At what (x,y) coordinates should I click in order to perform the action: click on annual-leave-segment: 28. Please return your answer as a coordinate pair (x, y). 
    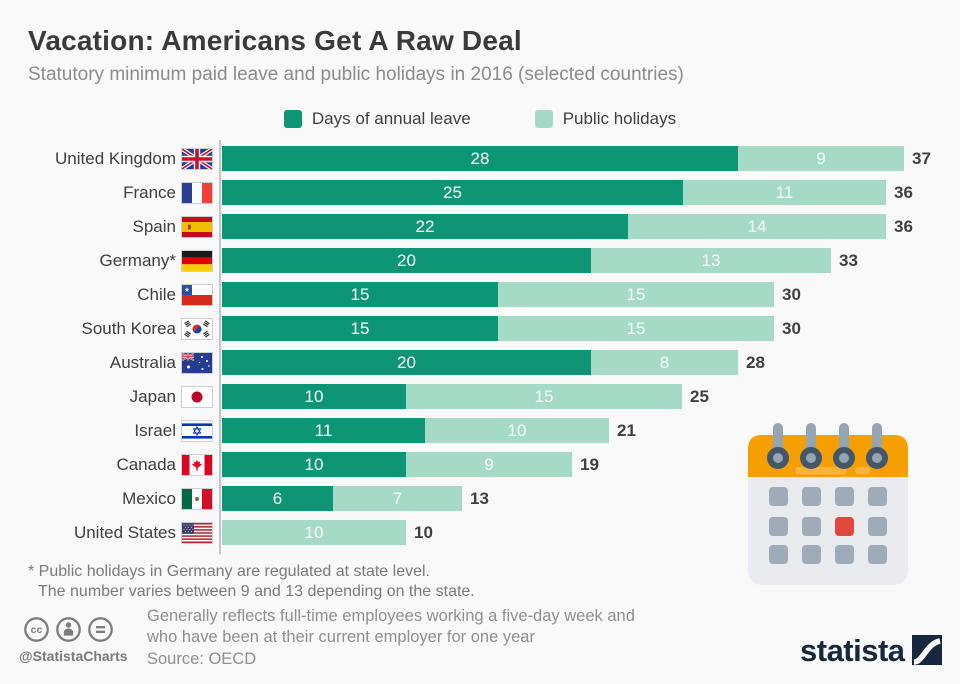
    Looking at the image, I should click on (480, 158).